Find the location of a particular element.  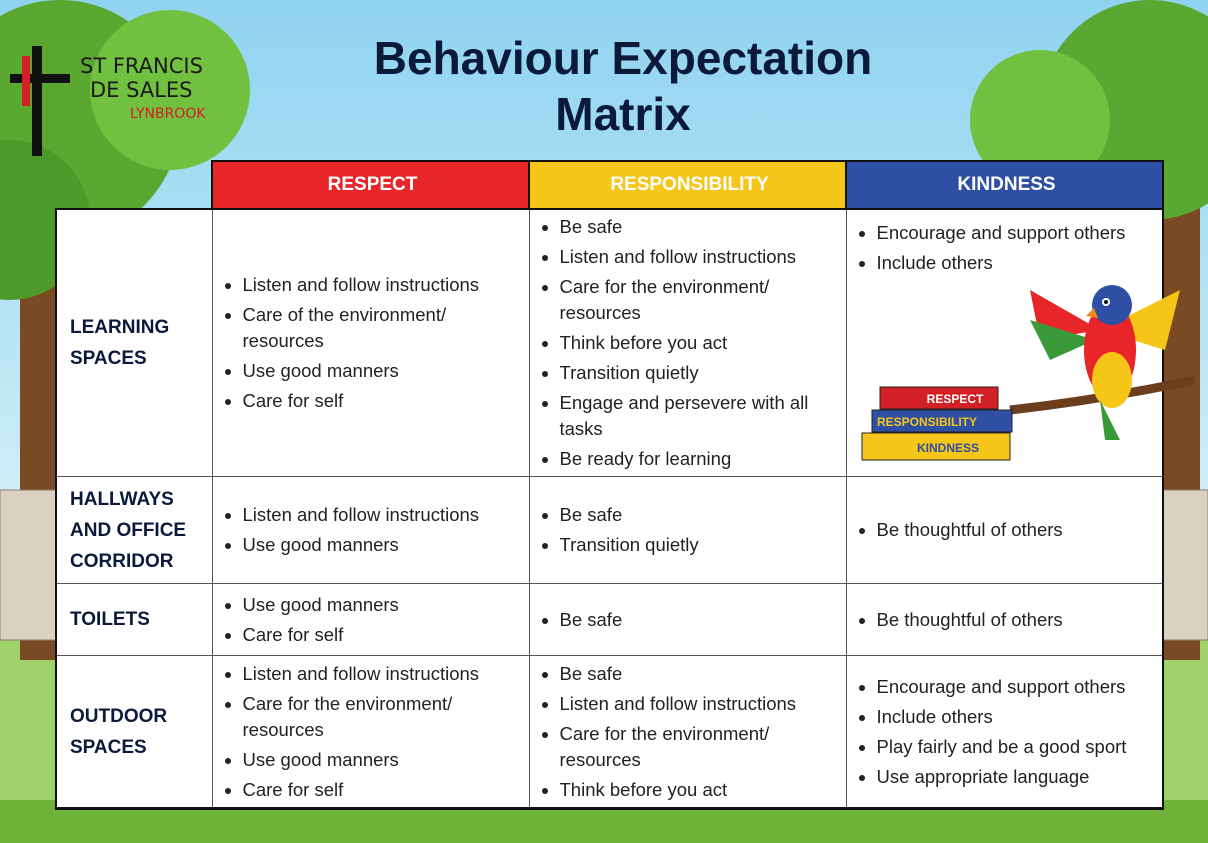

row-label: LEARNING SPACES is located at coordinates (134, 342).